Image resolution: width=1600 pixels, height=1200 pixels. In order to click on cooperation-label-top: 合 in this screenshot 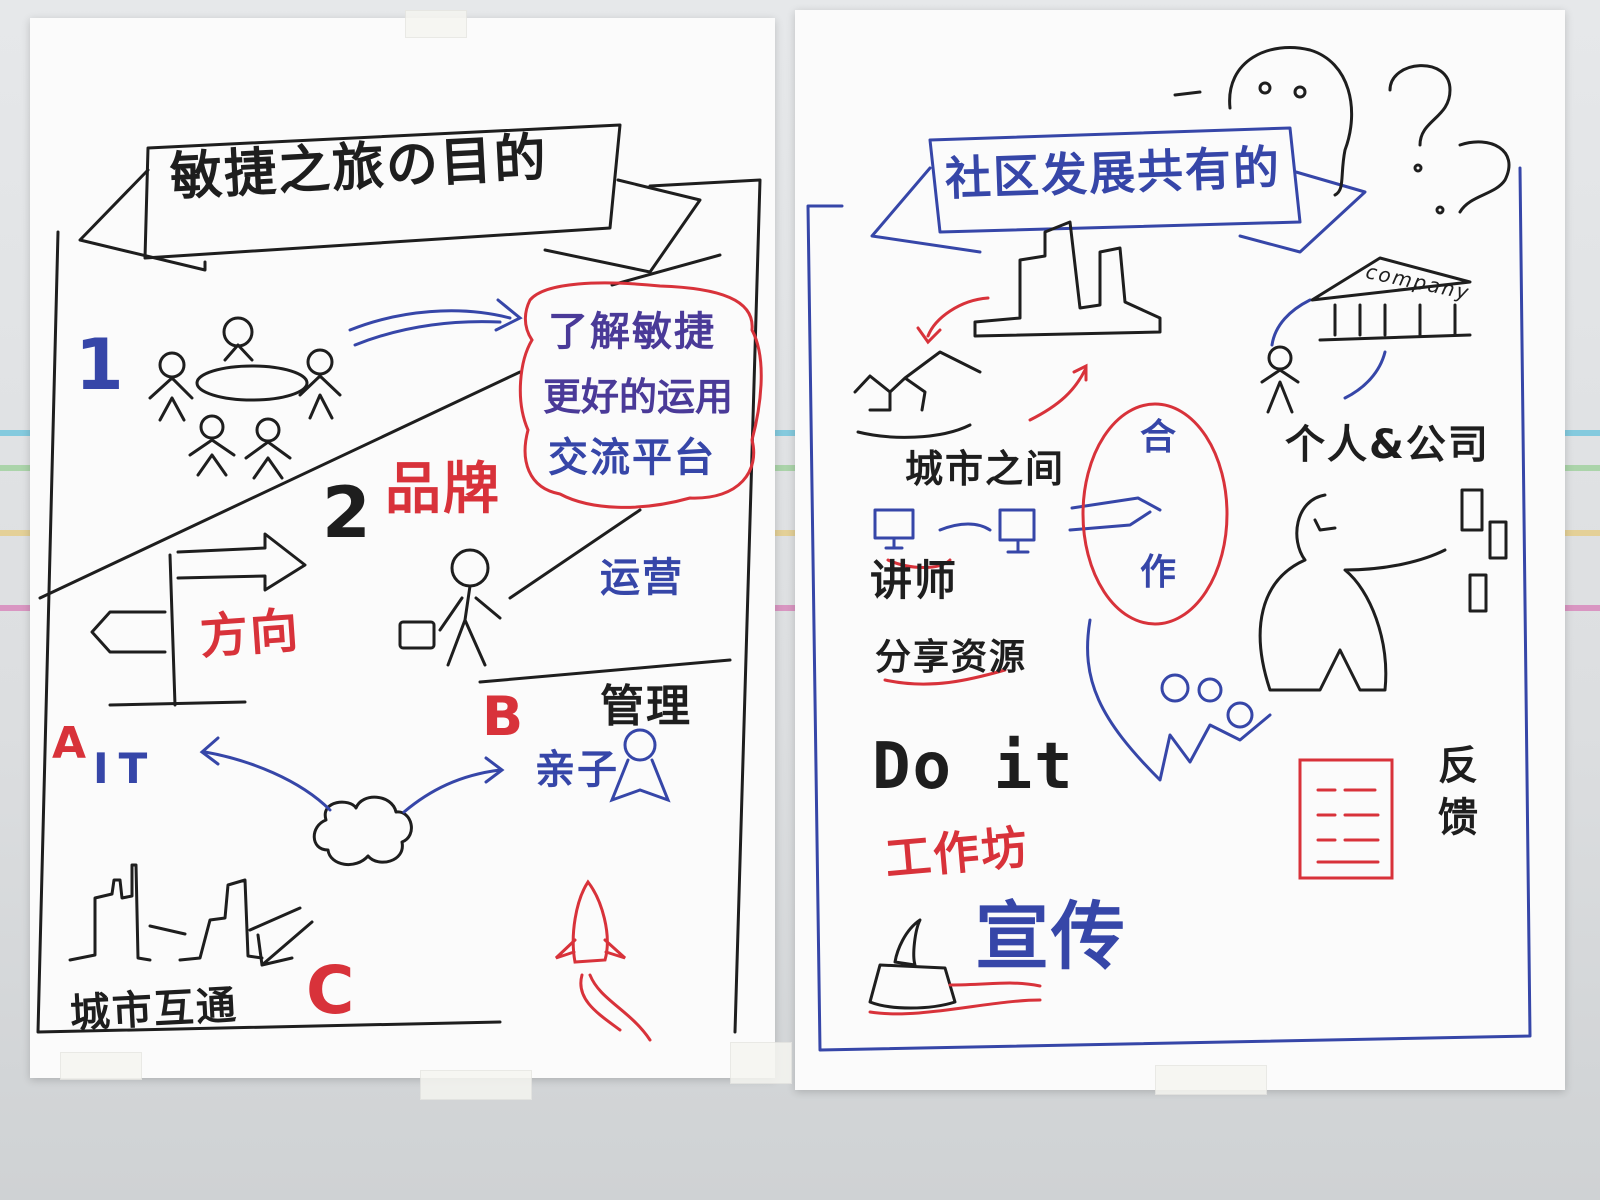, I will do `click(1159, 437)`.